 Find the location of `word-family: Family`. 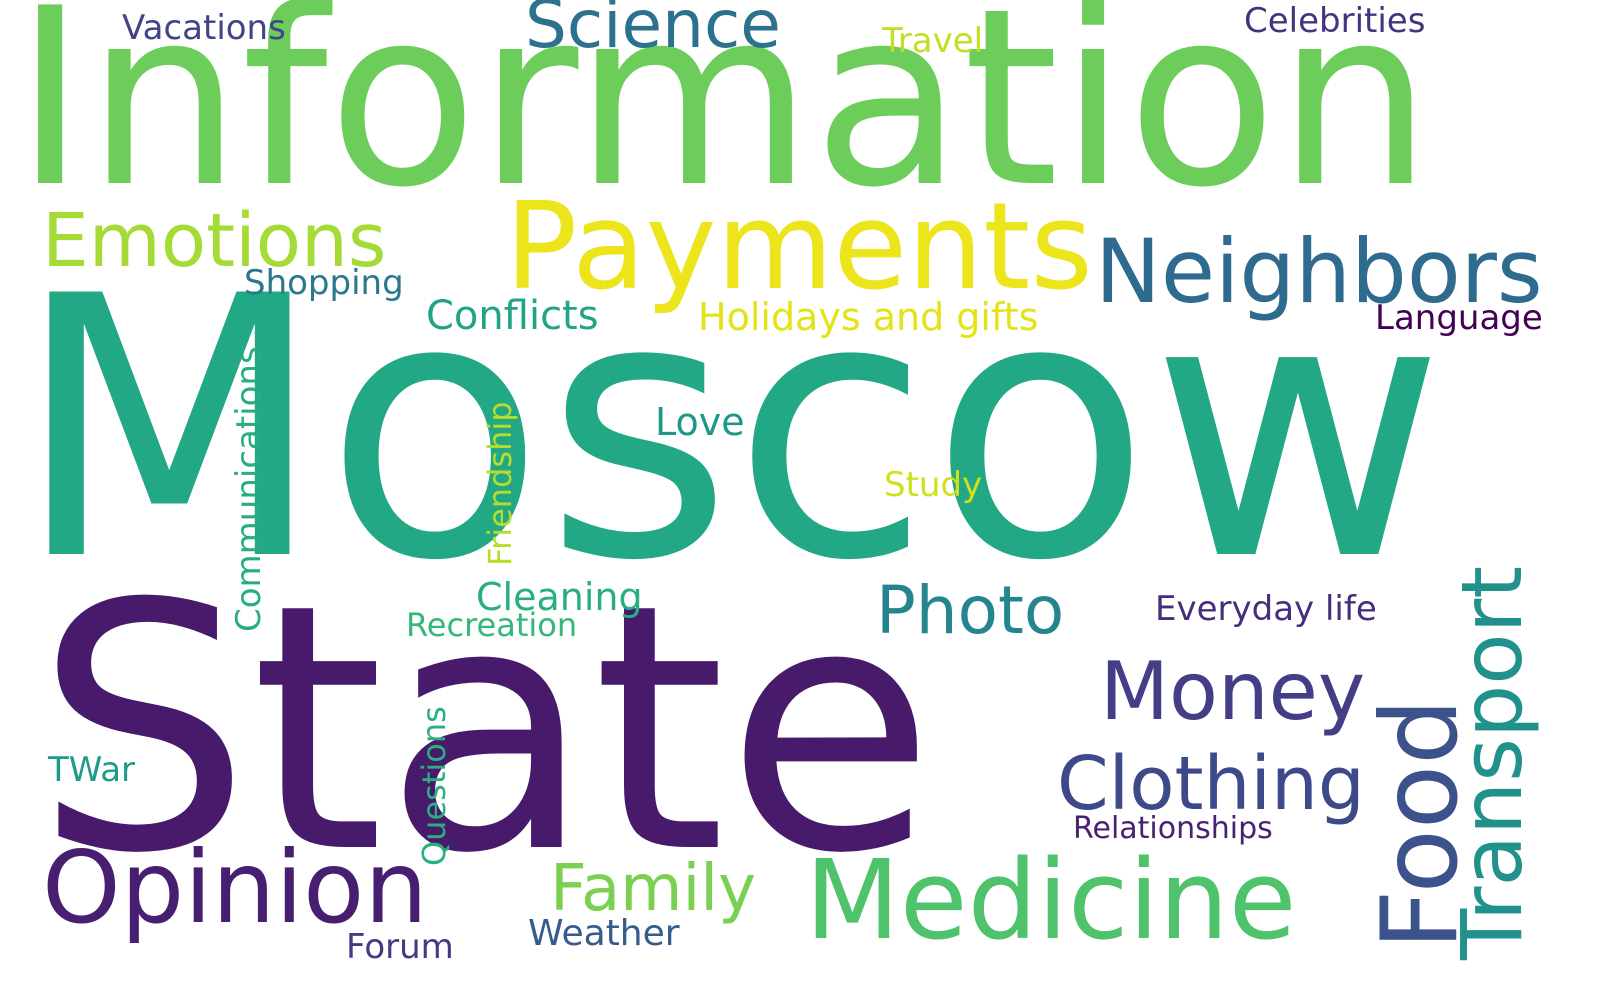

word-family: Family is located at coordinates (653, 889).